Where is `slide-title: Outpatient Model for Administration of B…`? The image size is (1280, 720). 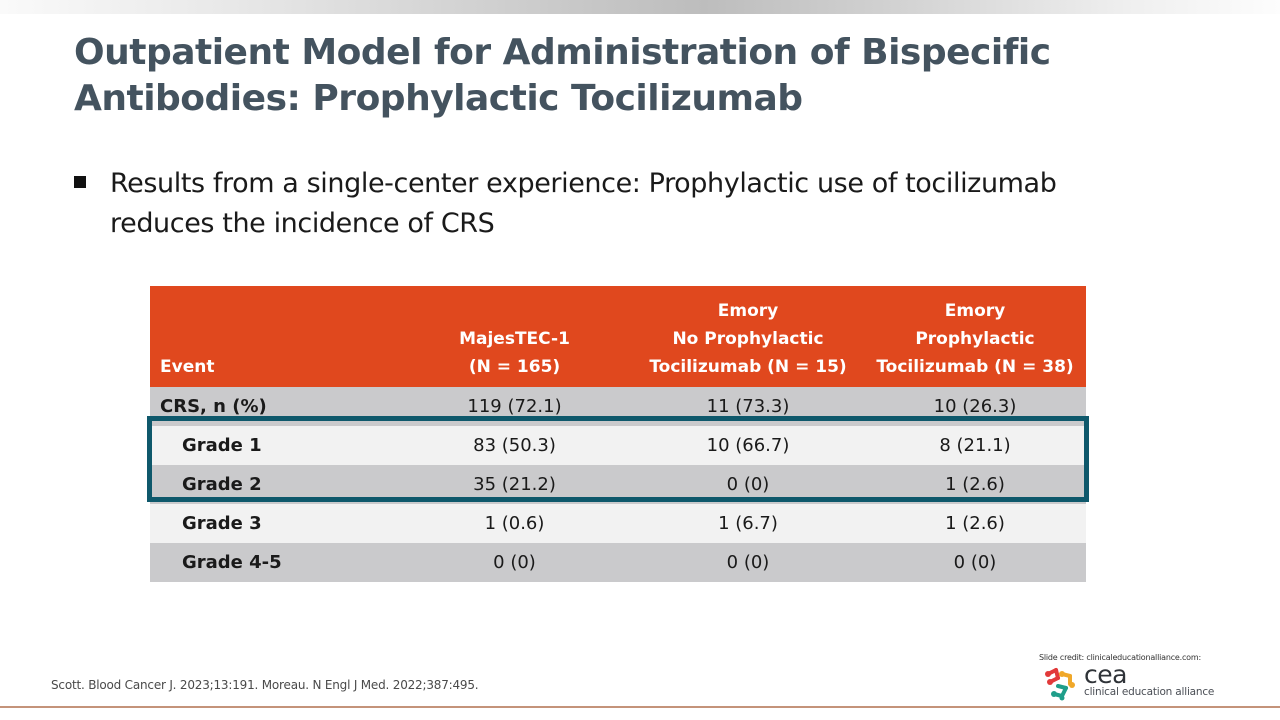 slide-title: Outpatient Model for Administration of B… is located at coordinates (562, 75).